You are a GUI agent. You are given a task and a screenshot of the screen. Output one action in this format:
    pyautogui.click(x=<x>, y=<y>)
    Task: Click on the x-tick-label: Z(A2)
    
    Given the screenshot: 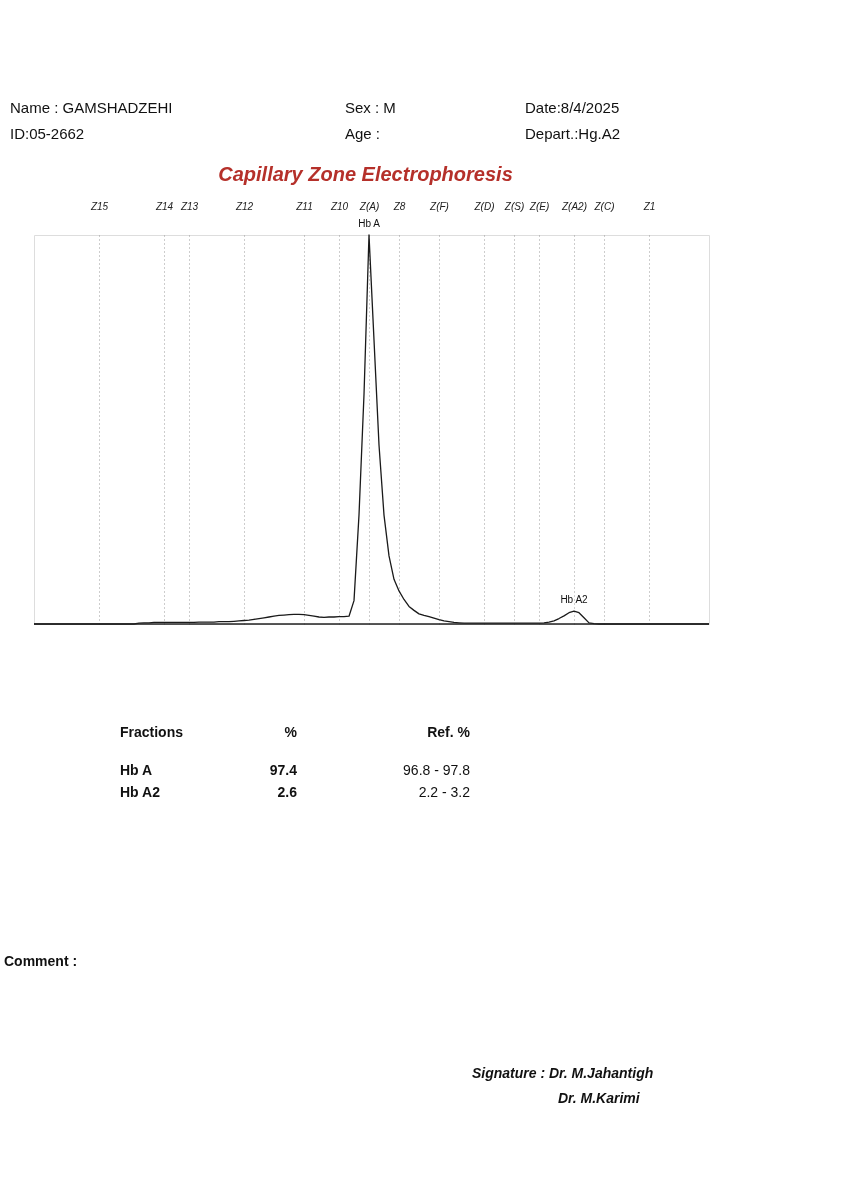 What is the action you would take?
    pyautogui.click(x=574, y=206)
    